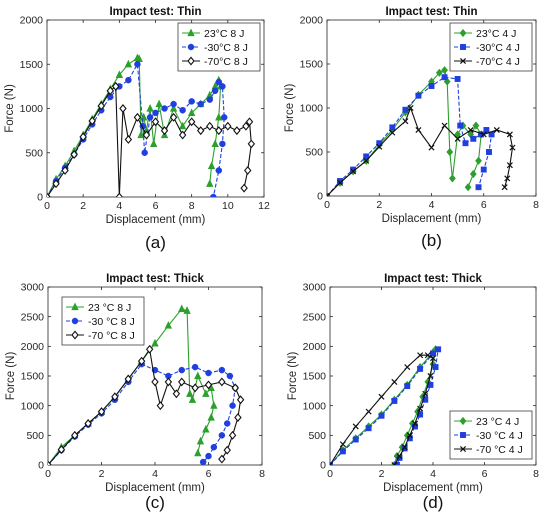 This screenshot has height=529, width=550. What do you see at coordinates (433, 488) in the screenshot?
I see `panel-d-x-axis-label: Displacement (mm)` at bounding box center [433, 488].